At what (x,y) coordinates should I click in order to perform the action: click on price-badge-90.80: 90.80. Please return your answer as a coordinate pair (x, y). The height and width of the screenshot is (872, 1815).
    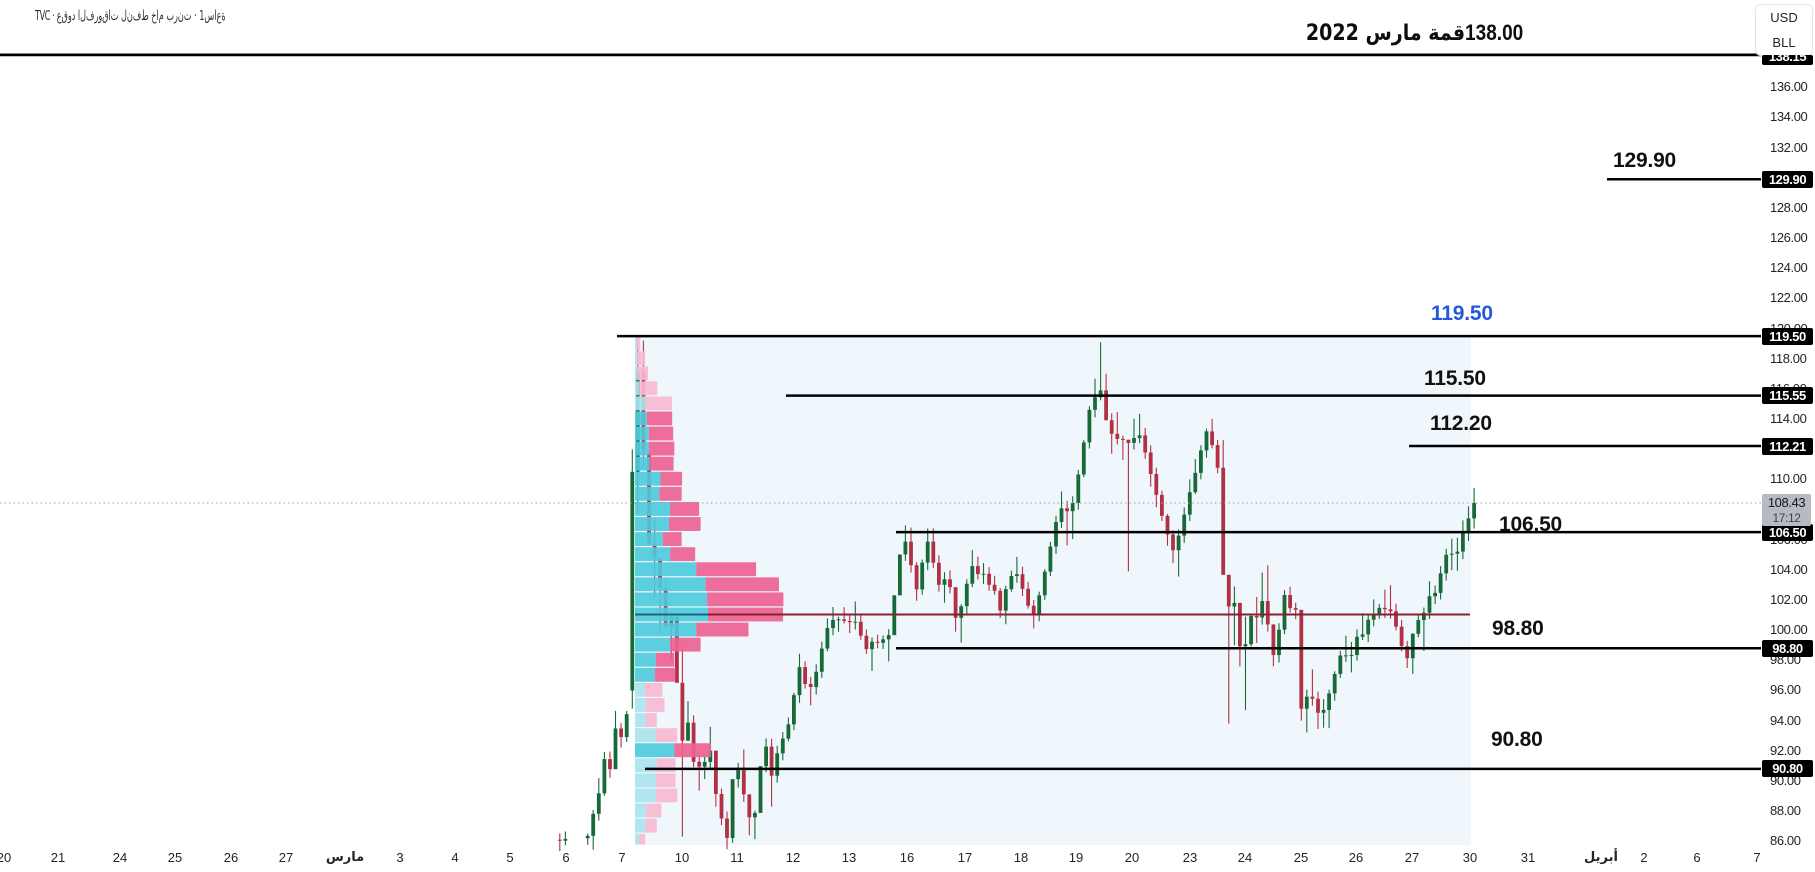
    Looking at the image, I should click on (1787, 769).